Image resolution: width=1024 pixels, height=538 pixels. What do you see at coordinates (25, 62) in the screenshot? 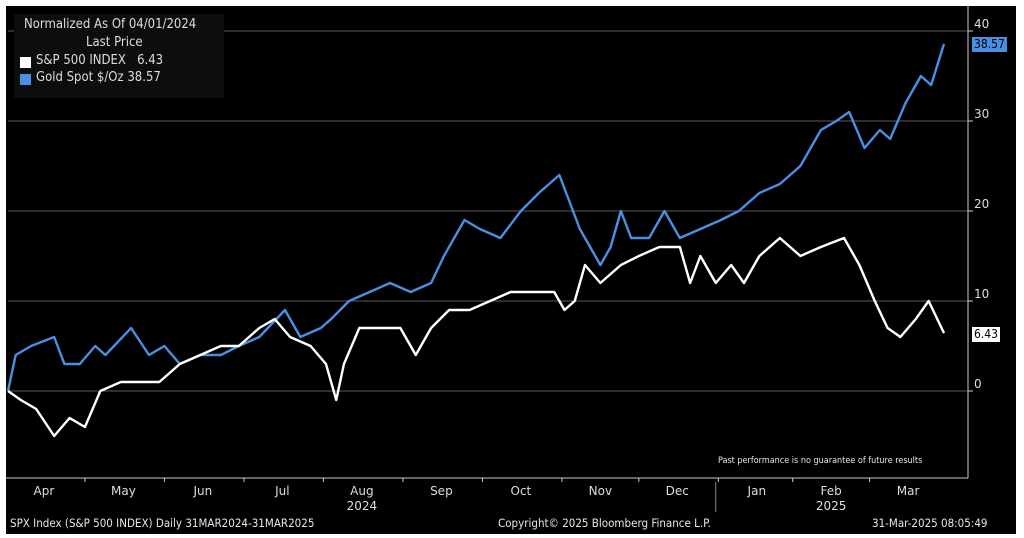
I see `legend-swatch-sp500` at bounding box center [25, 62].